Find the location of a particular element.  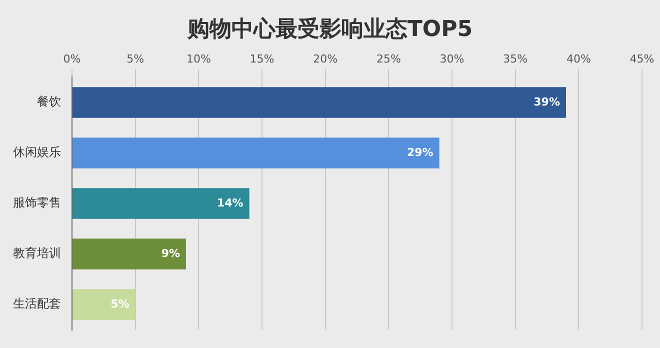

x-tick-label: 15% is located at coordinates (262, 59).